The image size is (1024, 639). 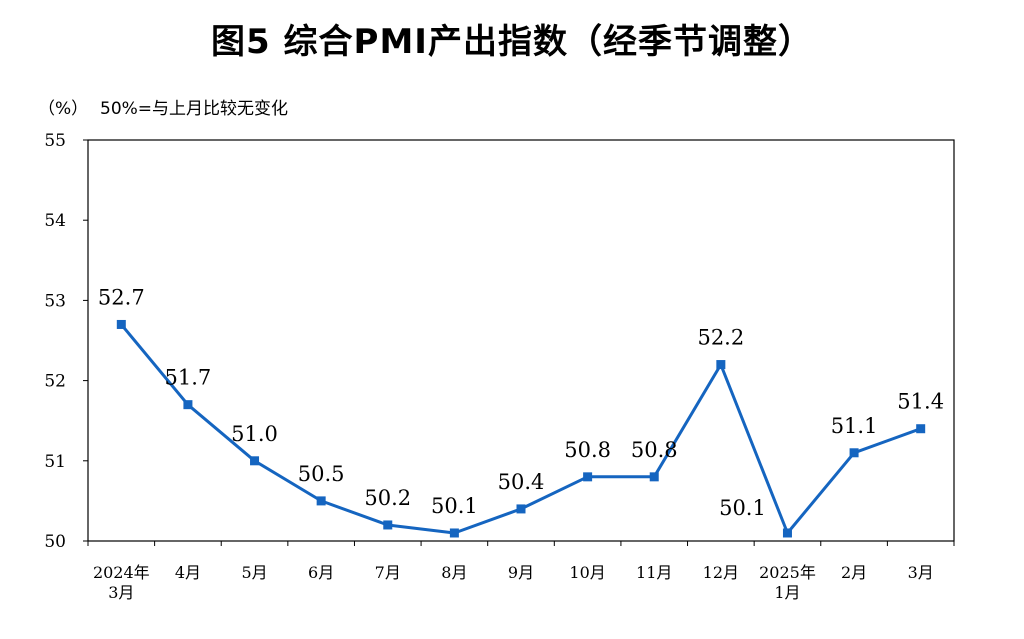 What do you see at coordinates (721, 572) in the screenshot?
I see `x-tick-label: 12月` at bounding box center [721, 572].